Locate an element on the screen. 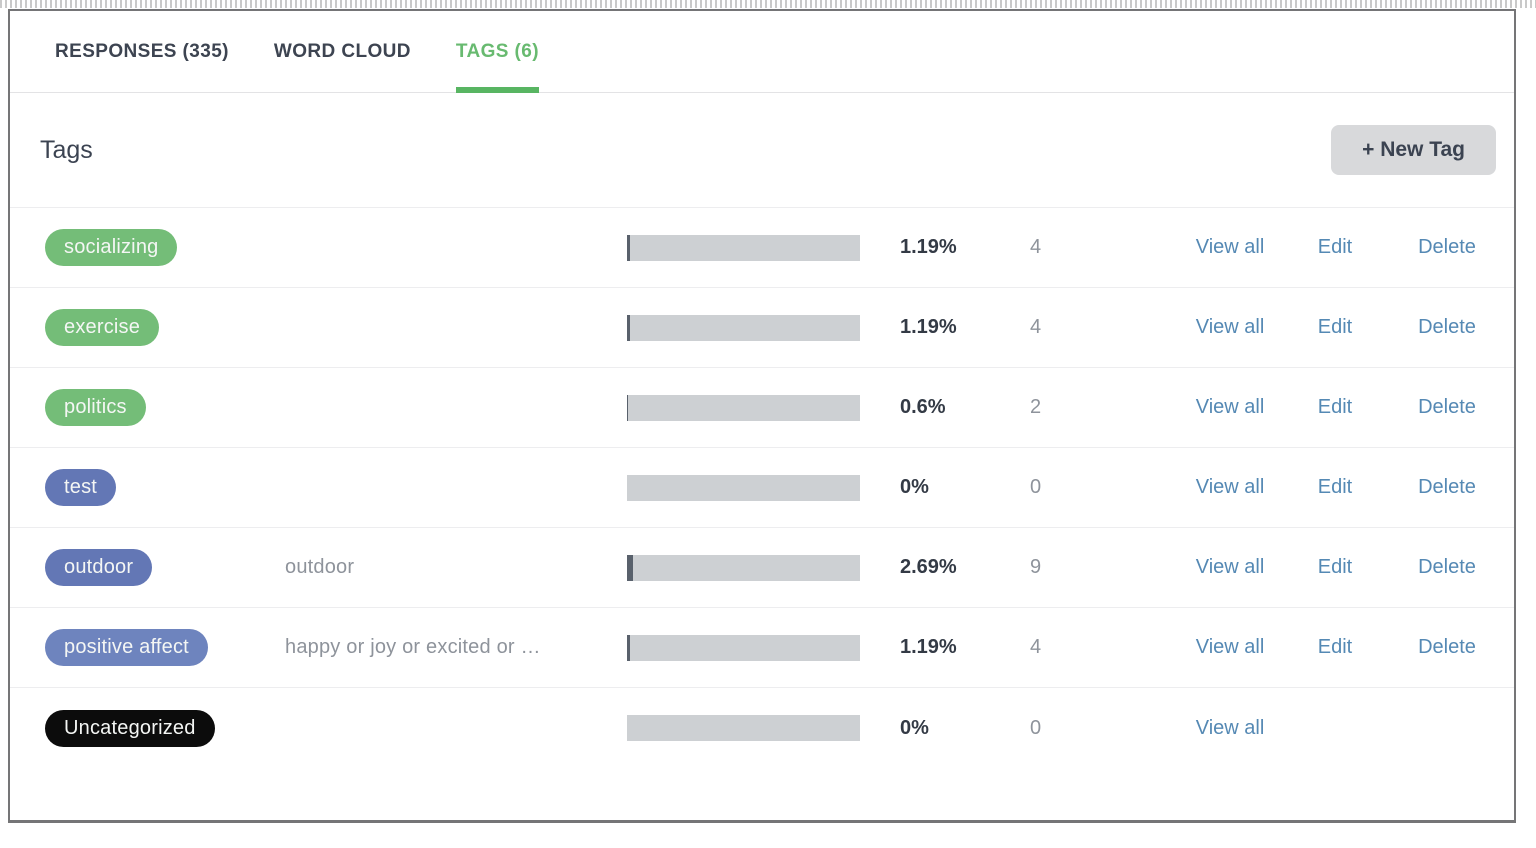 The image size is (1536, 848). tag-pill-cell: positive affect is located at coordinates (165, 647).